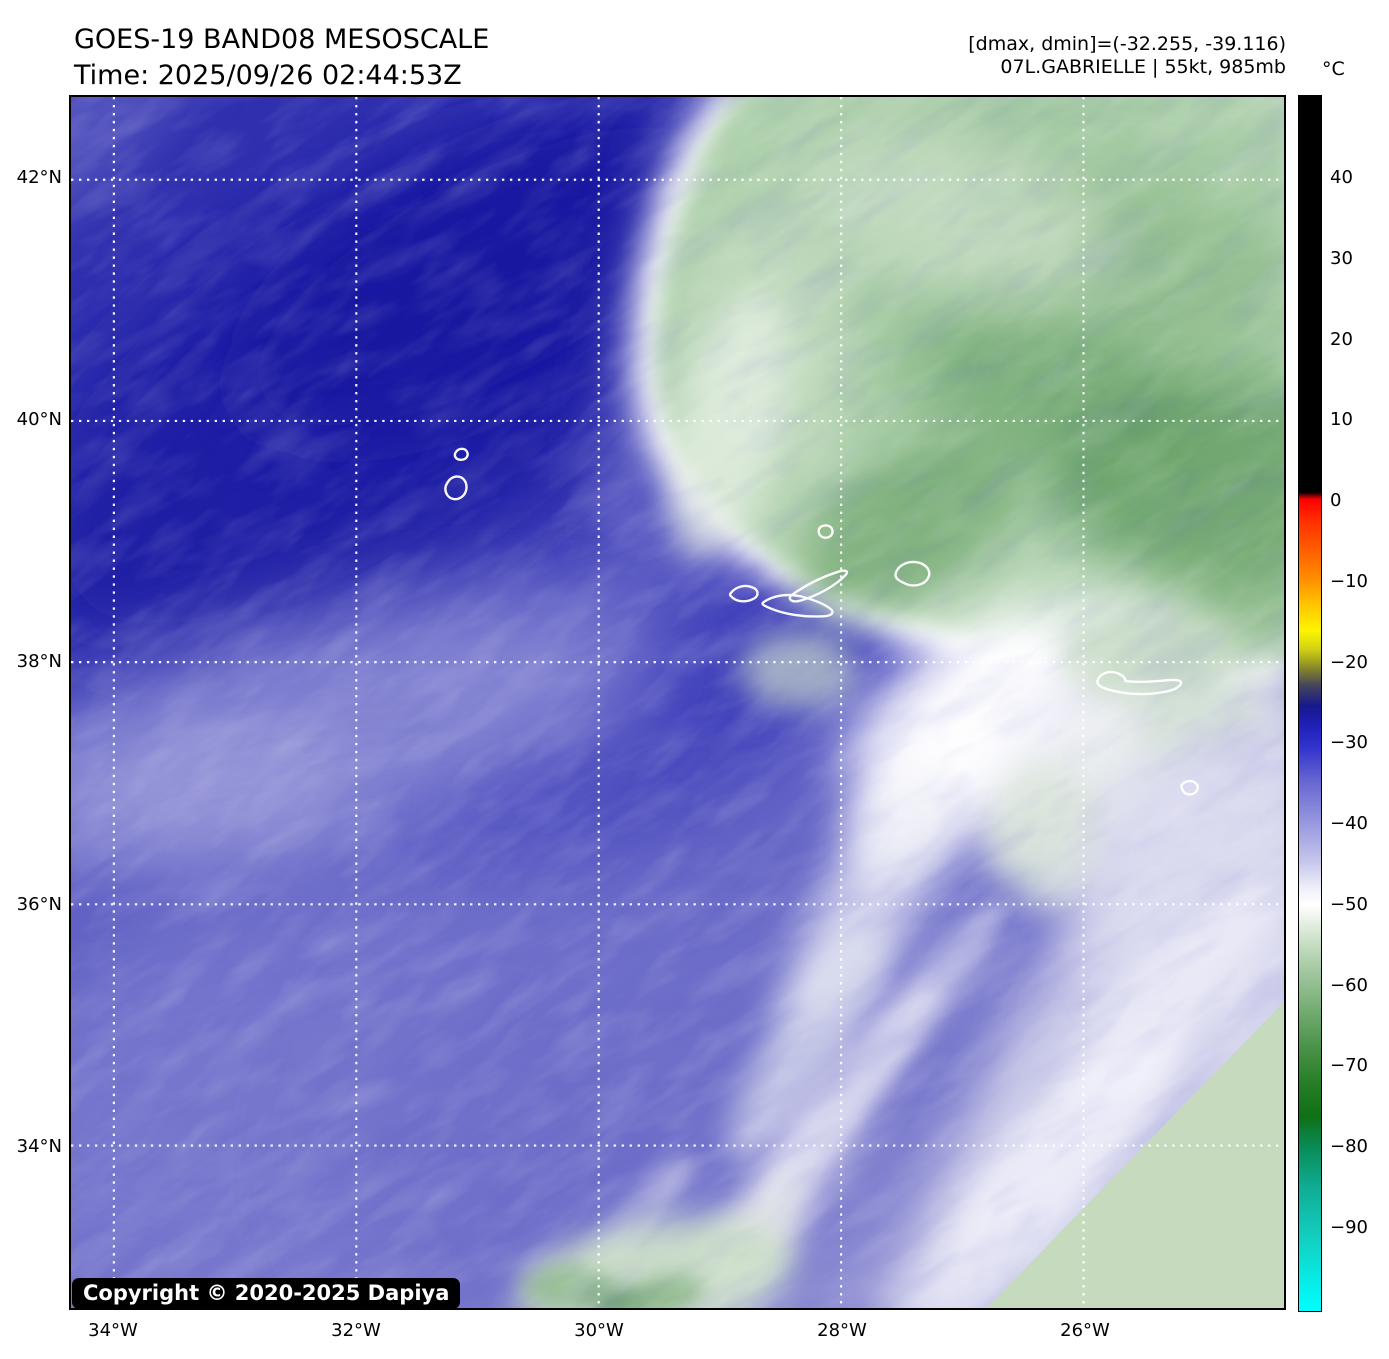  I want to click on island-terceira, so click(912, 573).